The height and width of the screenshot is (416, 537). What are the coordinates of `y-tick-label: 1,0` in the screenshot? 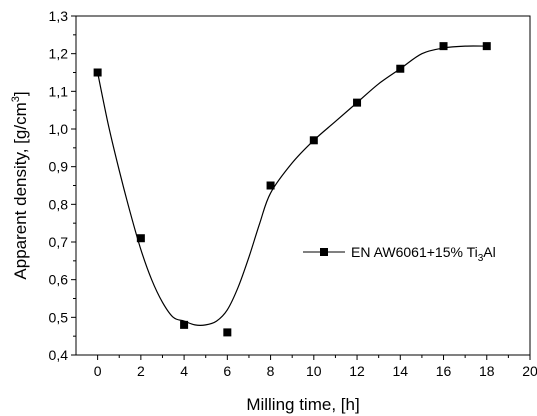 It's located at (59, 129).